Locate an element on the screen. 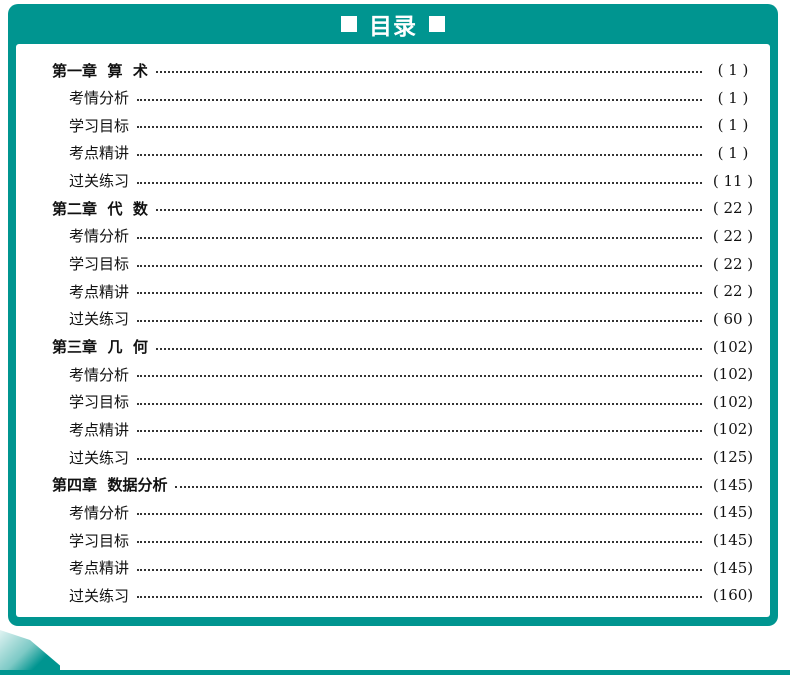 This screenshot has height=690, width=790. toc-section-entry: 学习目标 (102) is located at coordinates (393, 402).